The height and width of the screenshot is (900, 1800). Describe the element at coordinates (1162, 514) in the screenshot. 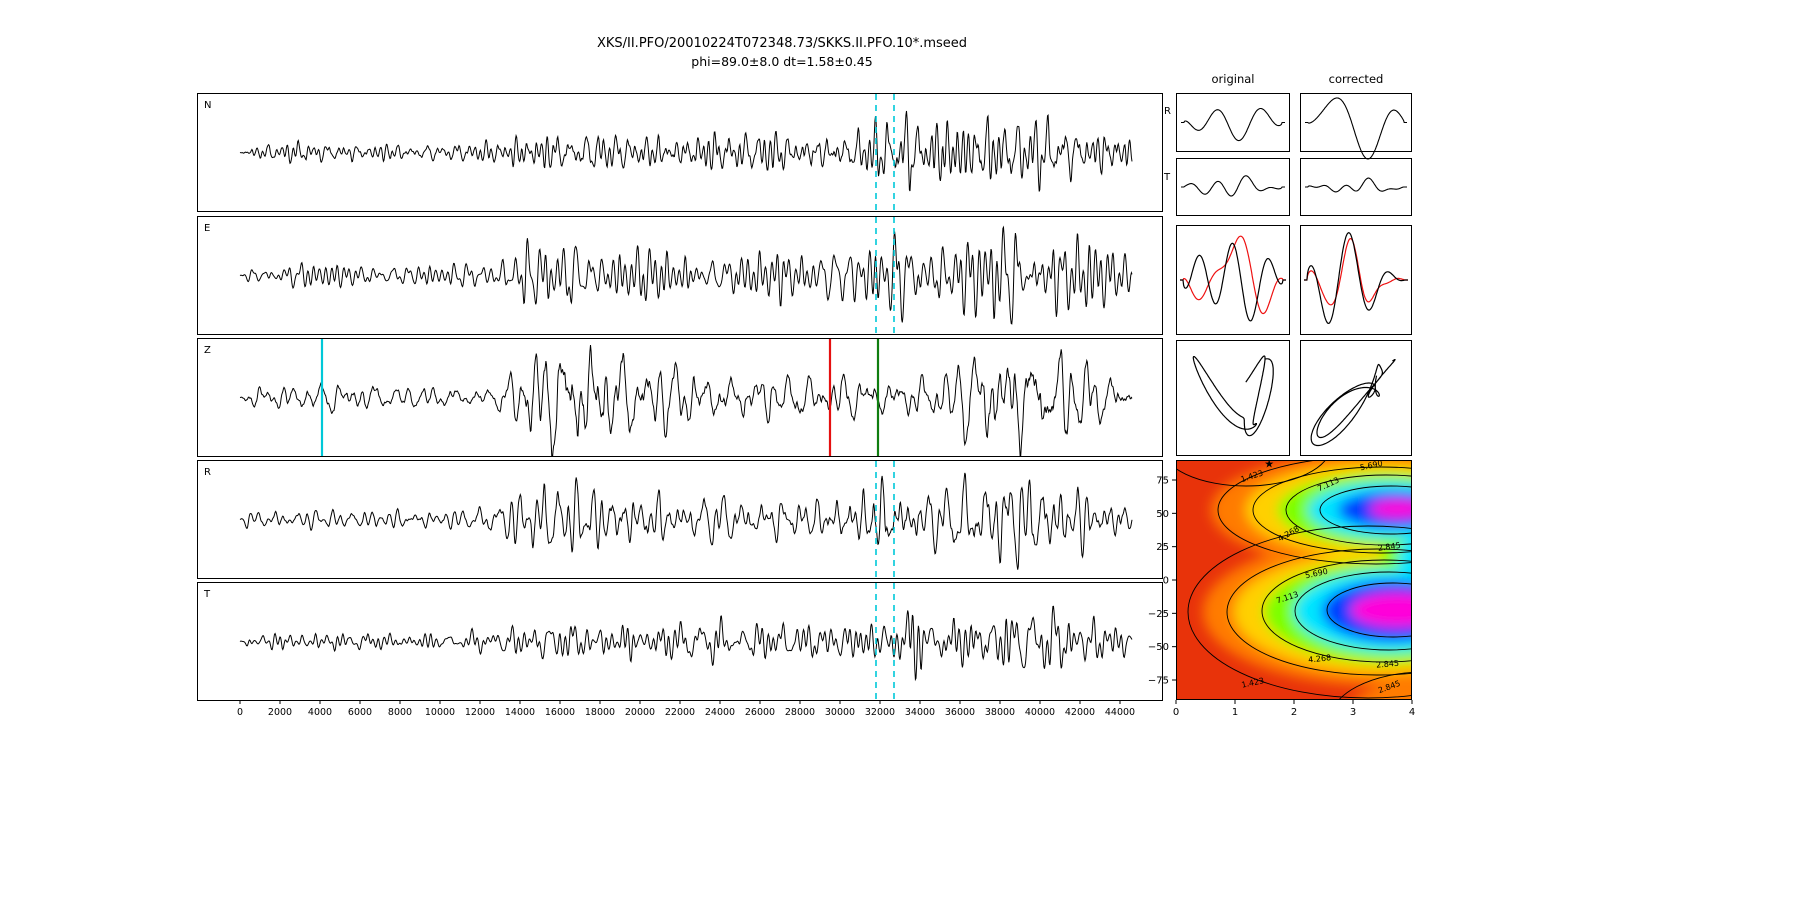

I see `map-y-tick-label: 50` at that location.